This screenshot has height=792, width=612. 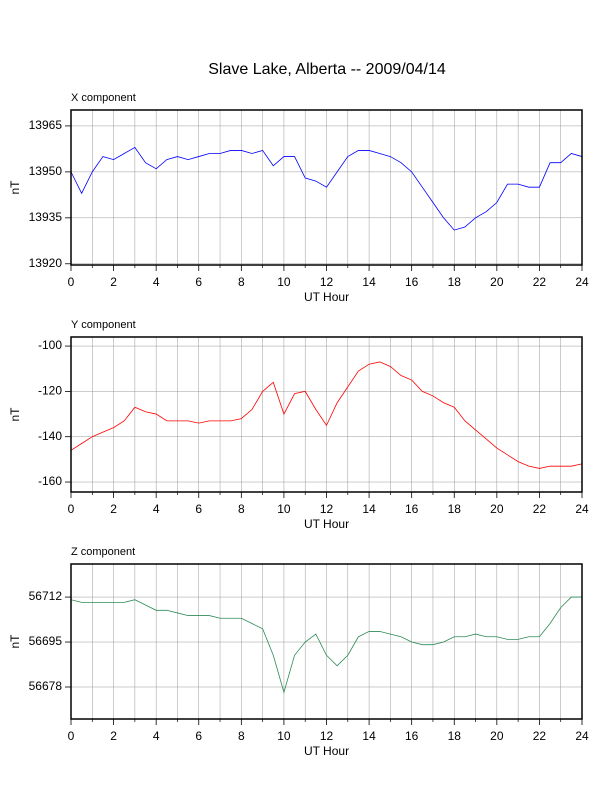 I want to click on y-tick-label: -160, so click(x=50, y=481).